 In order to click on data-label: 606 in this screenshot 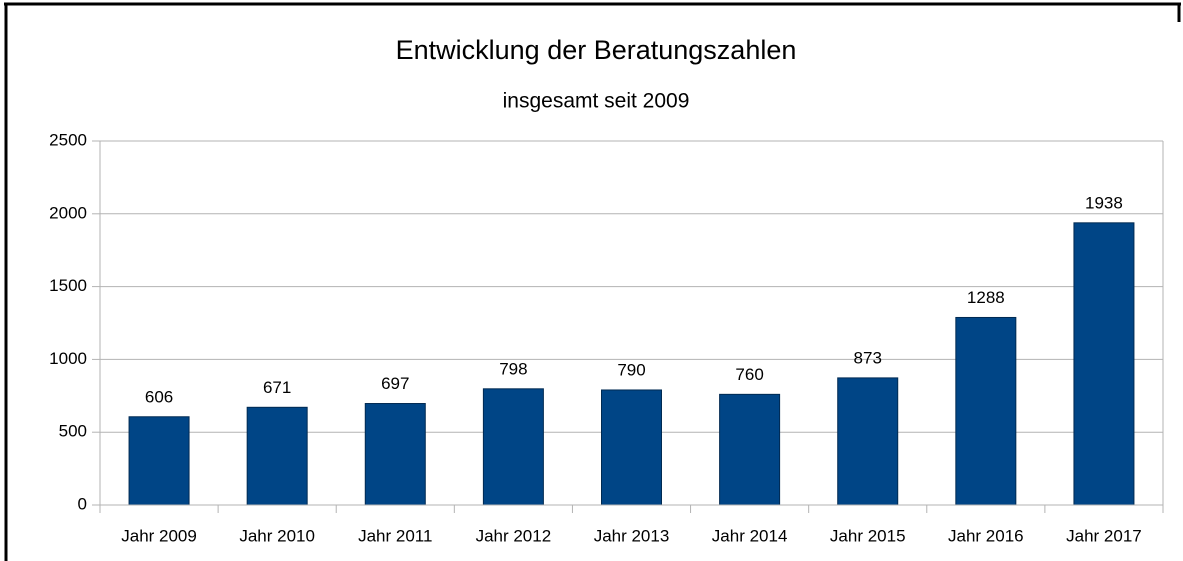, I will do `click(159, 396)`.